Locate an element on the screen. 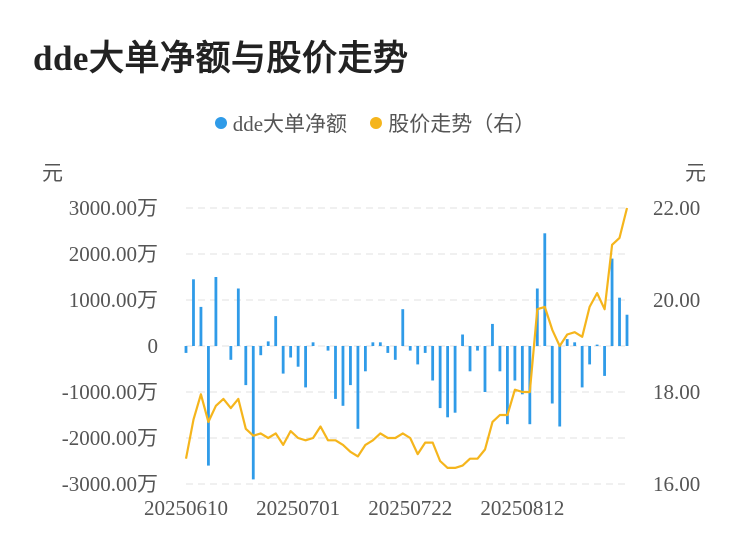 Image resolution: width=750 pixels, height=558 pixels. legend-marker-price is located at coordinates (376, 123).